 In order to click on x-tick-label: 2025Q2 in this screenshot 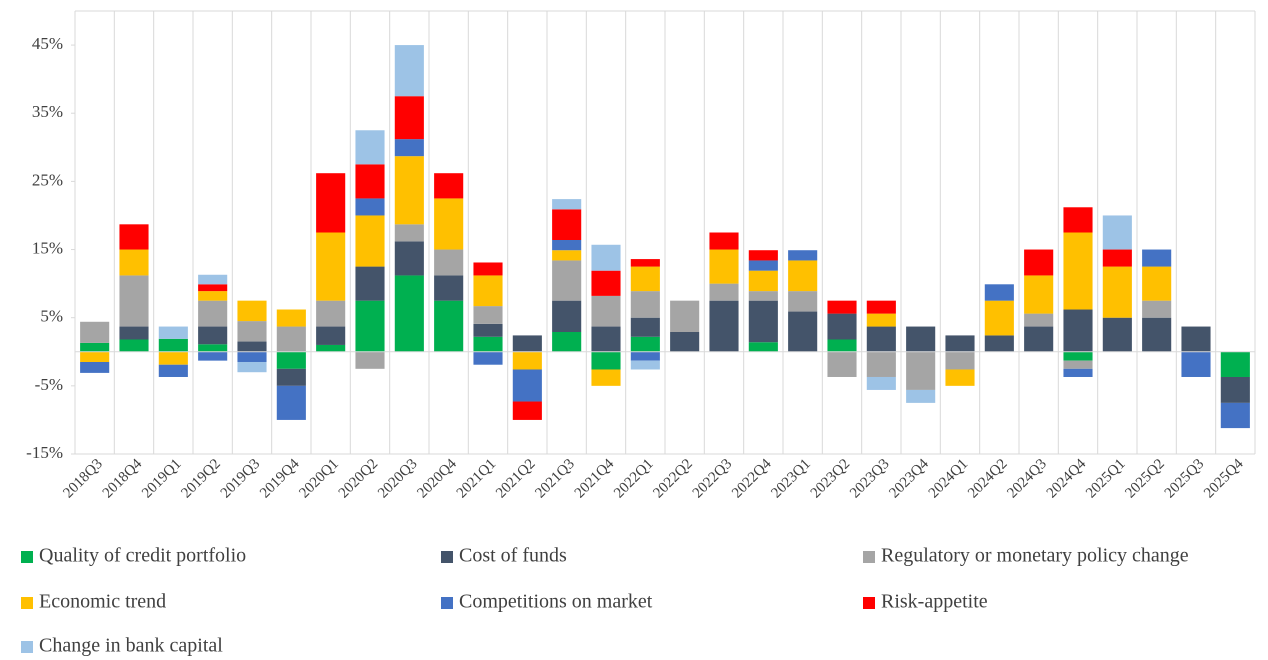, I will do `click(1144, 478)`.